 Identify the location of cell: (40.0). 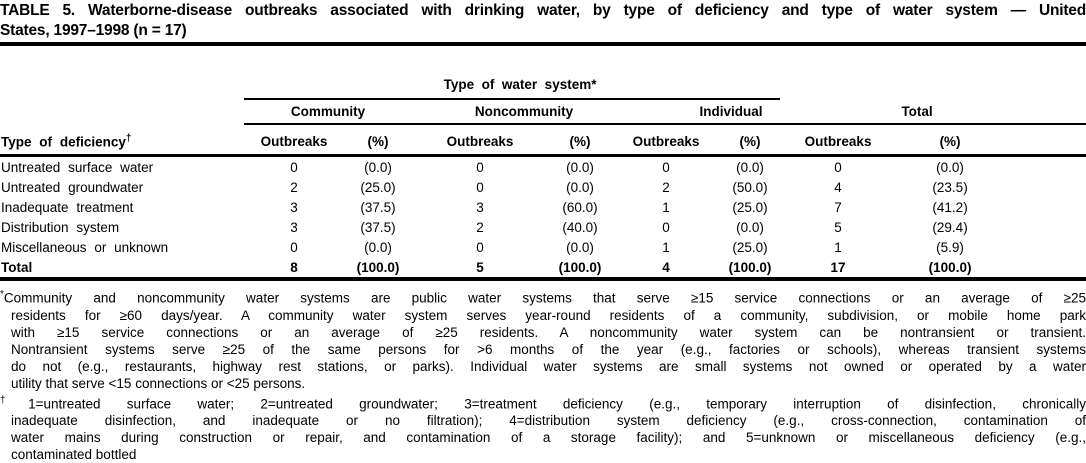
(580, 227).